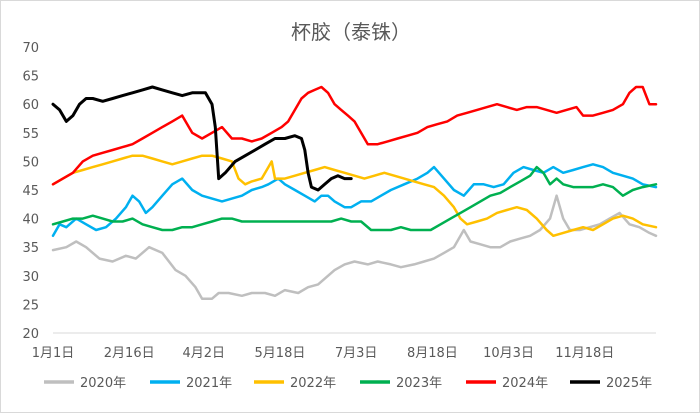 Image resolution: width=700 pixels, height=414 pixels. I want to click on legend-item: 2025年, so click(611, 383).